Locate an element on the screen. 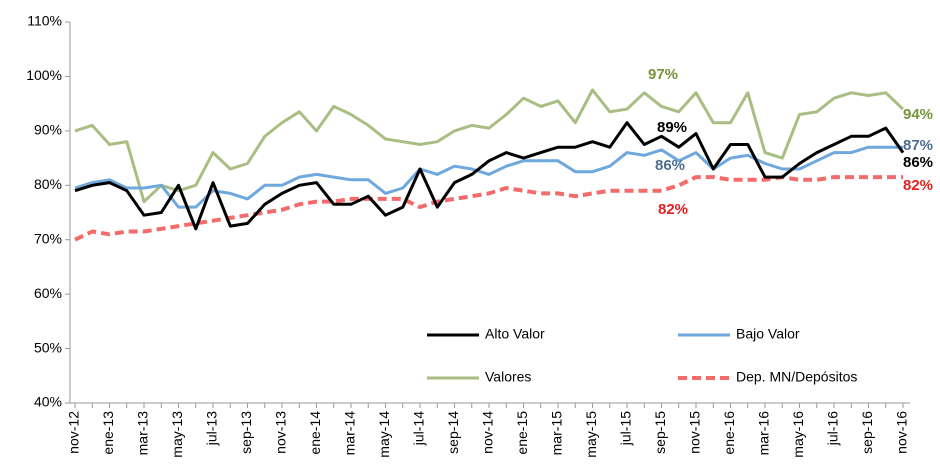 This screenshot has width=940, height=475. x-tick-label: nov-16 is located at coordinates (902, 432).